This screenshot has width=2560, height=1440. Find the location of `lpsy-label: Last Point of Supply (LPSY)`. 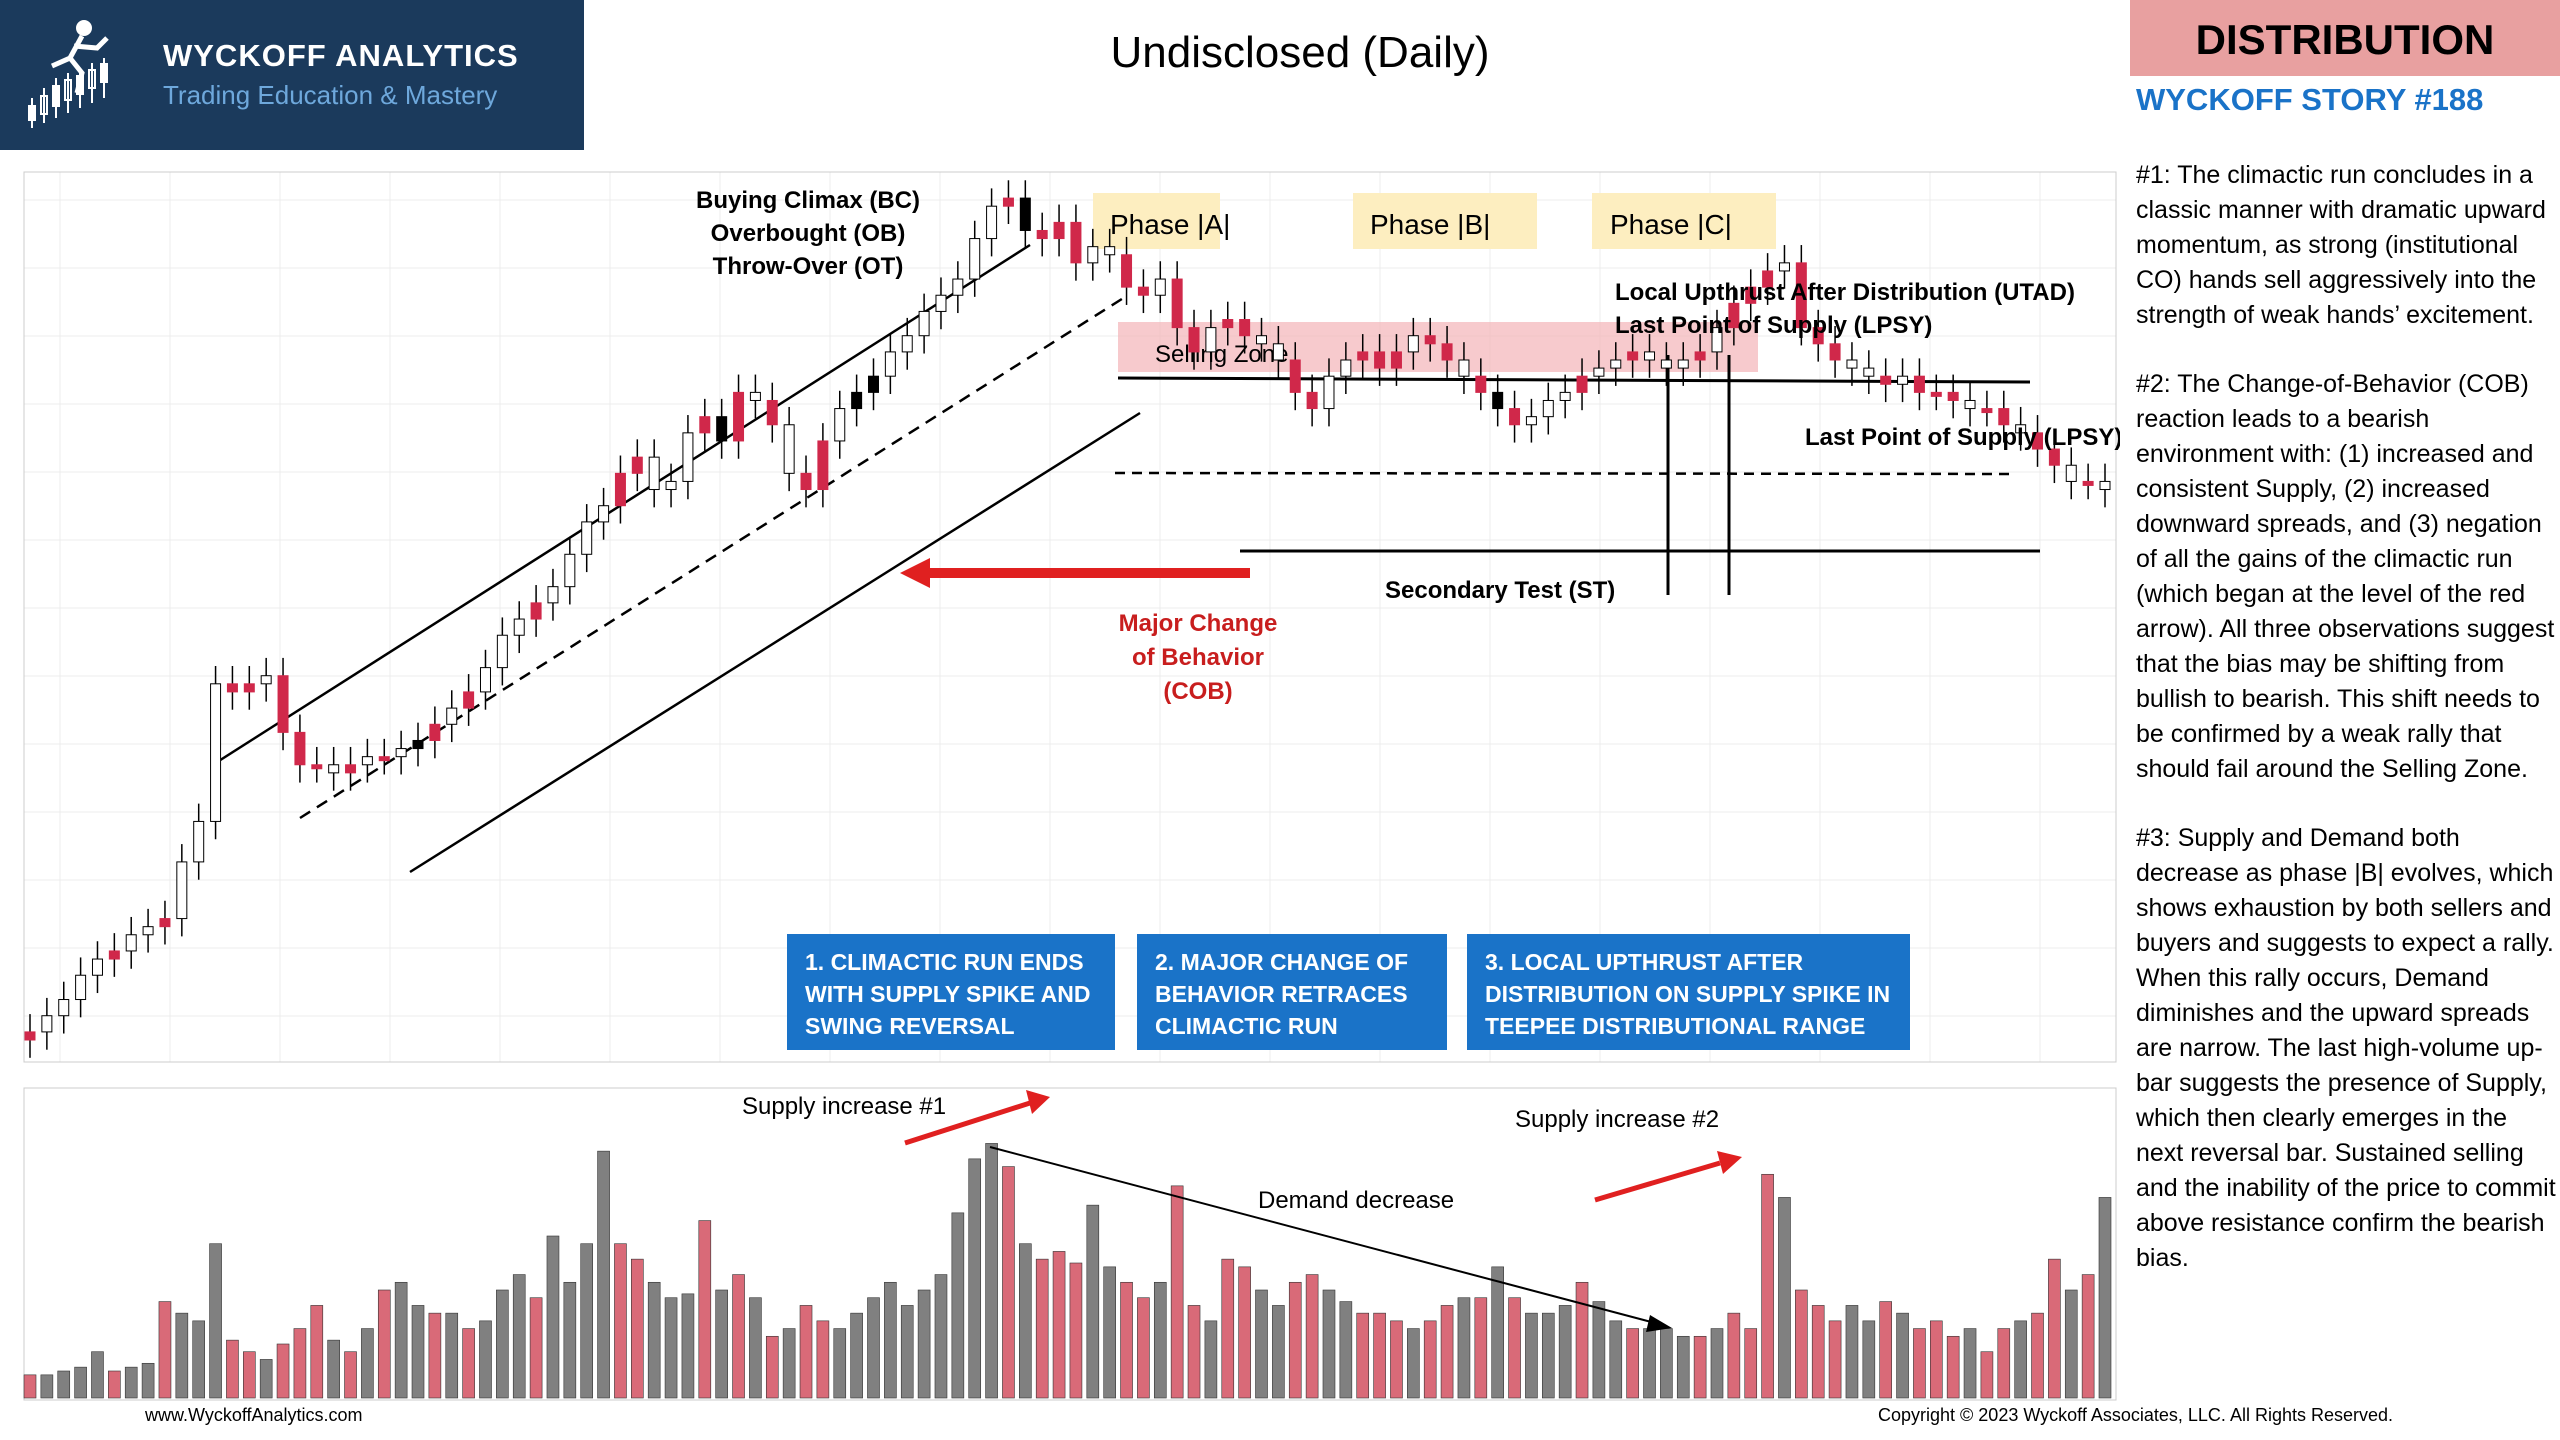

lpsy-label: Last Point of Supply (LPSY) is located at coordinates (1962, 437).